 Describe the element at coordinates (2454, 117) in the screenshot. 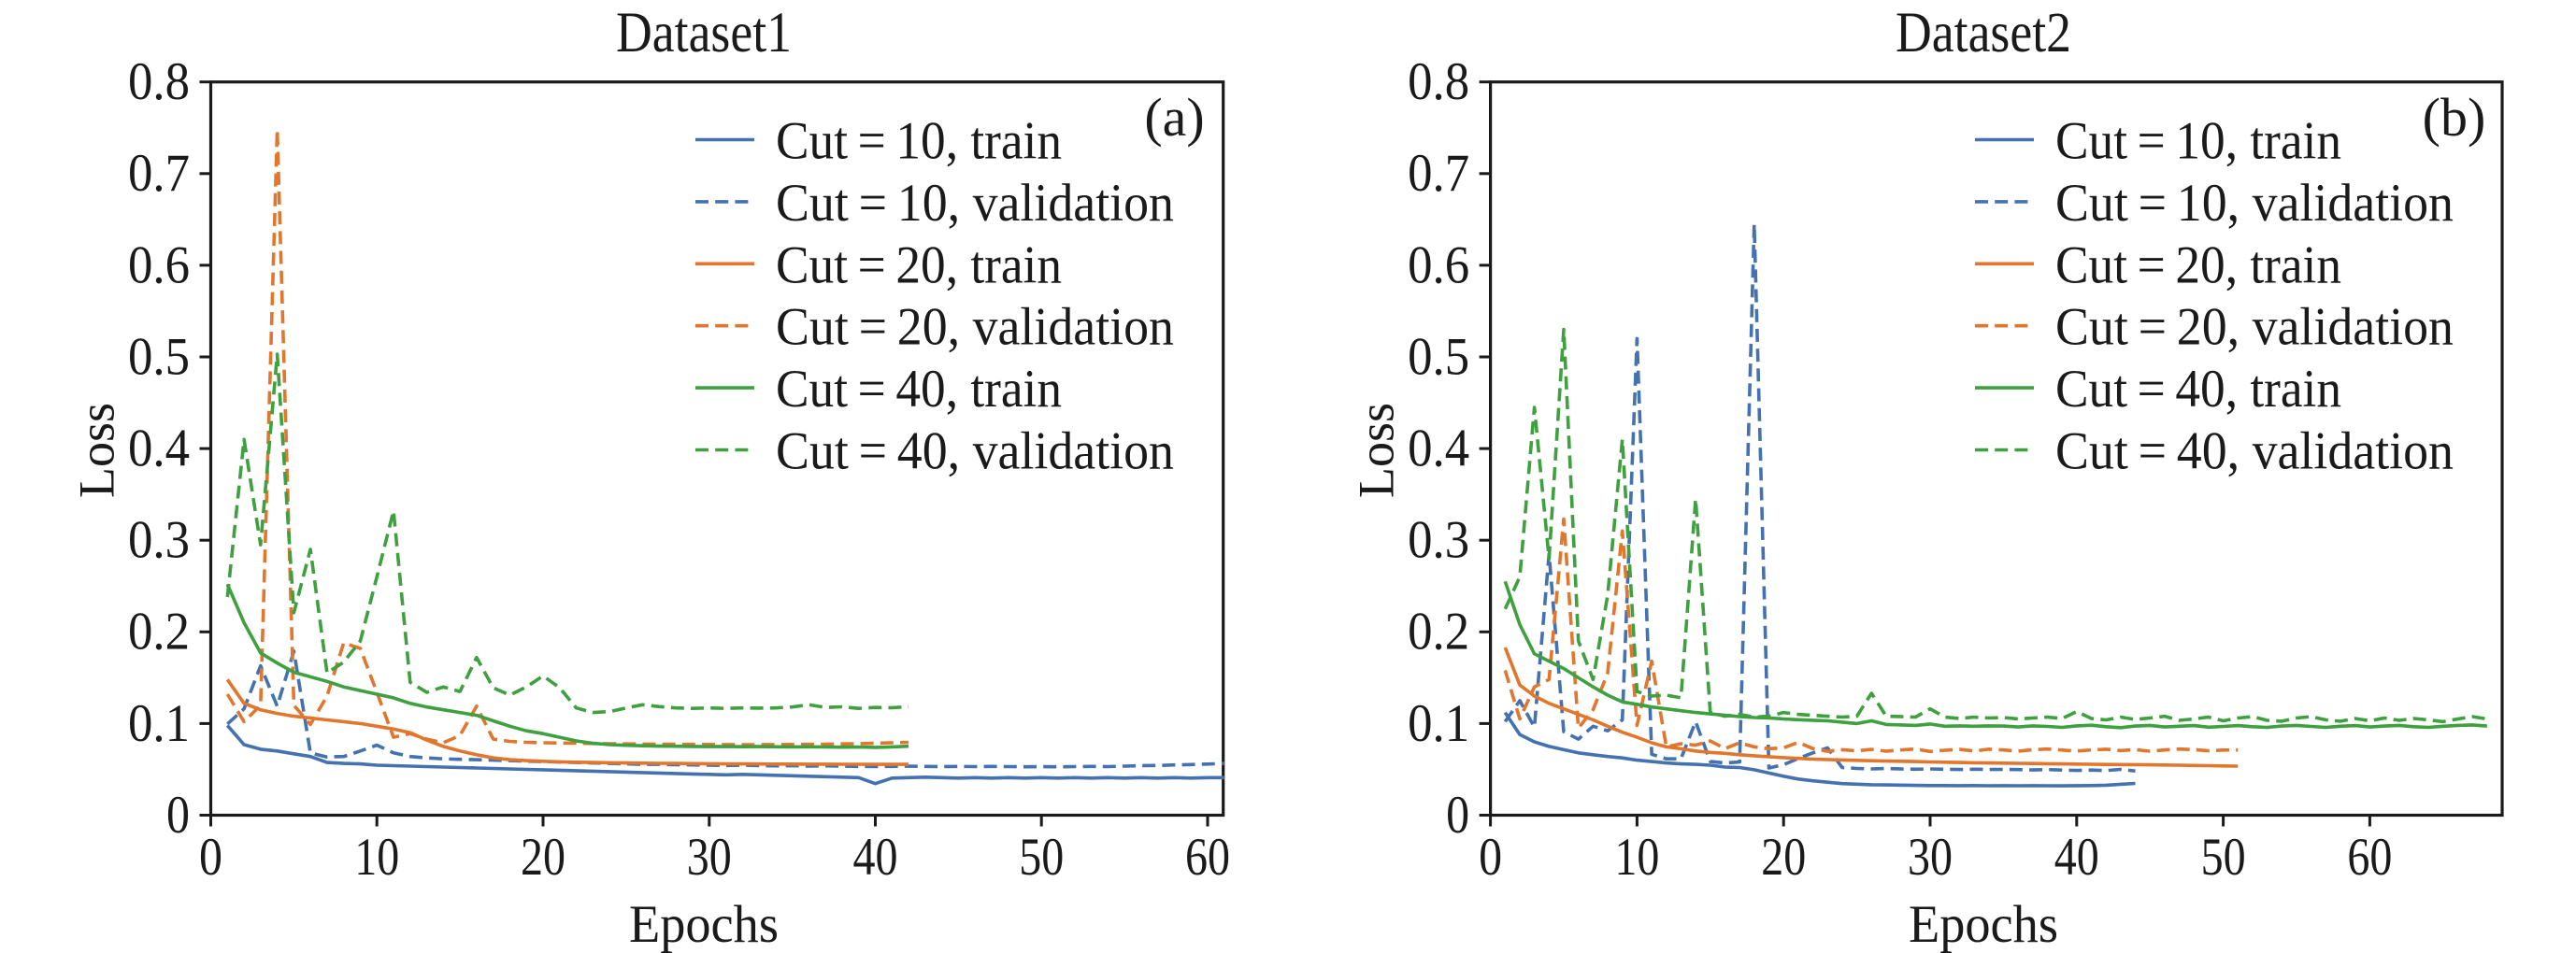

I see `svg-text: (b)` at that location.